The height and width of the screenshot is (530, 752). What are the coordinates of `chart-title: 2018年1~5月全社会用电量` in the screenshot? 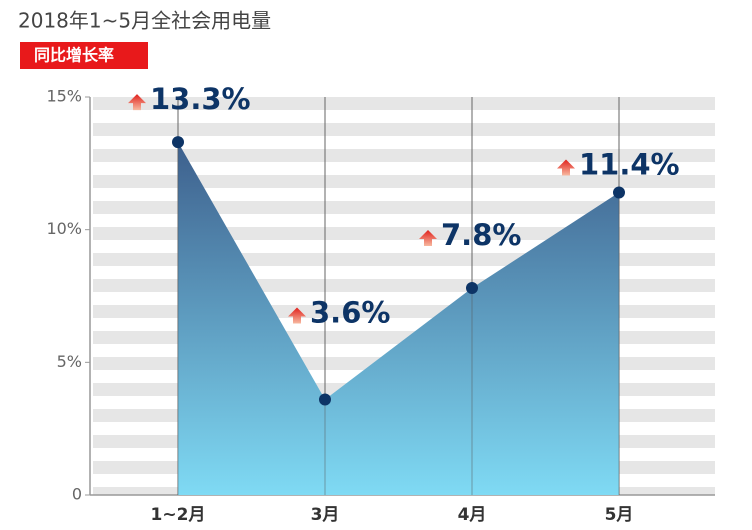 It's located at (144, 21).